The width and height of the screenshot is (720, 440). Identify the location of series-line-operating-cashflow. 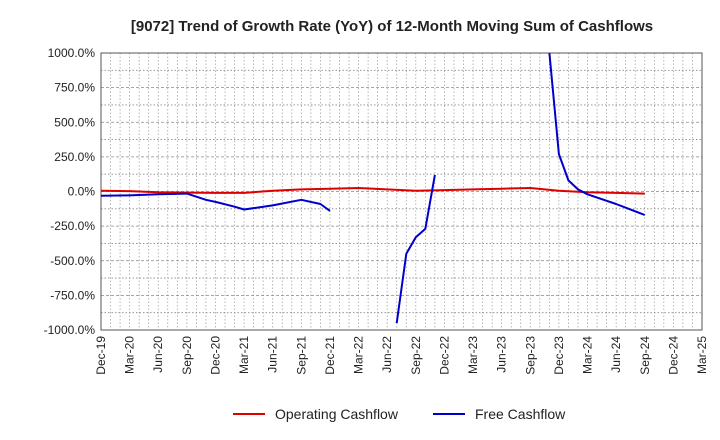
(373, 191).